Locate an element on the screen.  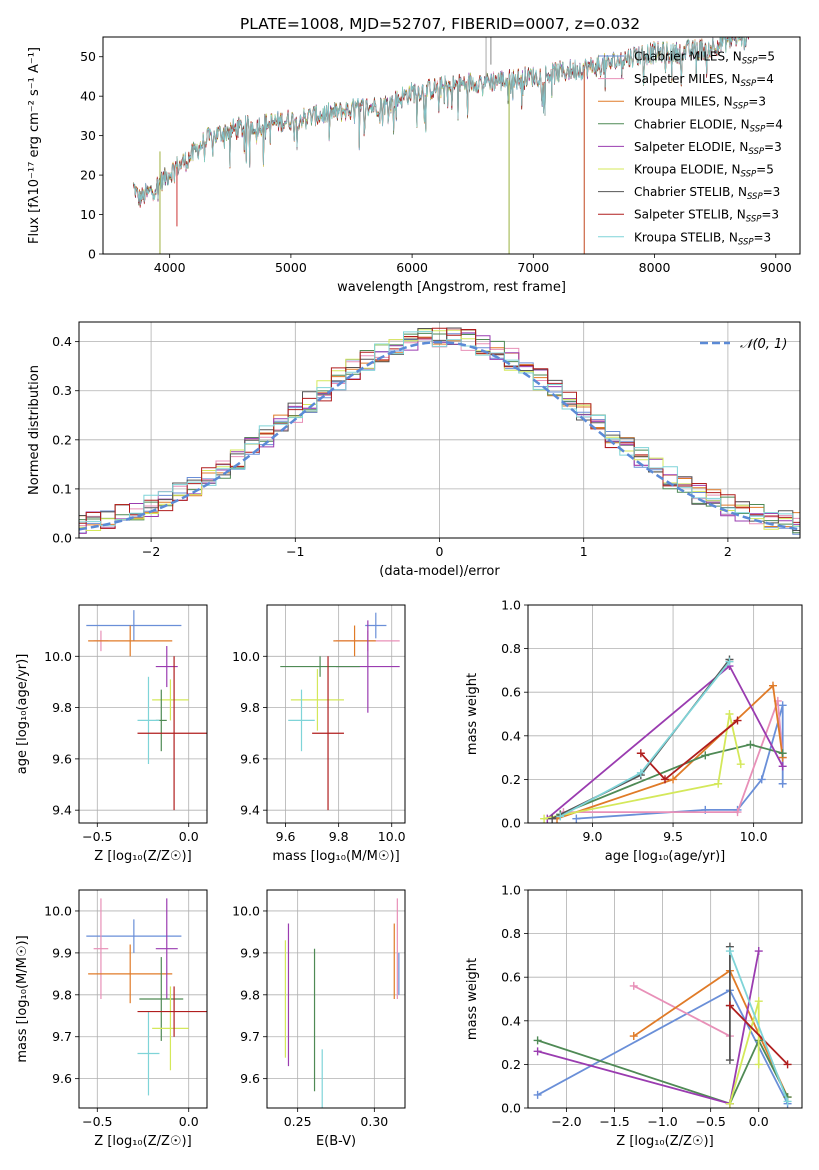
x-tick-label: −1.0 is located at coordinates (662, 1121).